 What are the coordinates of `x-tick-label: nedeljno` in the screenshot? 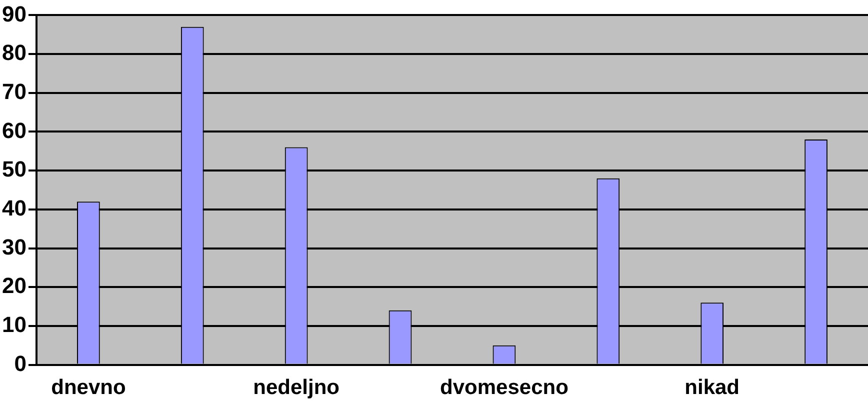 It's located at (296, 388).